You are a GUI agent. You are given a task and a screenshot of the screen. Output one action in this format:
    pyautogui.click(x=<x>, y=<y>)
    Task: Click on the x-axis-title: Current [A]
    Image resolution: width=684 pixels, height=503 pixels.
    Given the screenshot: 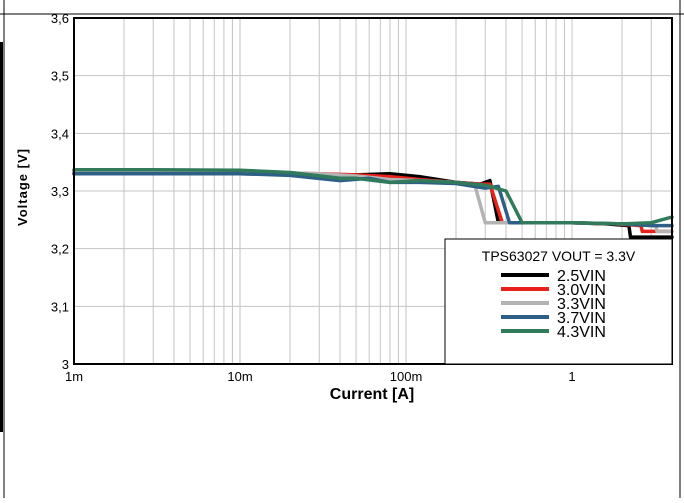 What is the action you would take?
    pyautogui.click(x=372, y=394)
    